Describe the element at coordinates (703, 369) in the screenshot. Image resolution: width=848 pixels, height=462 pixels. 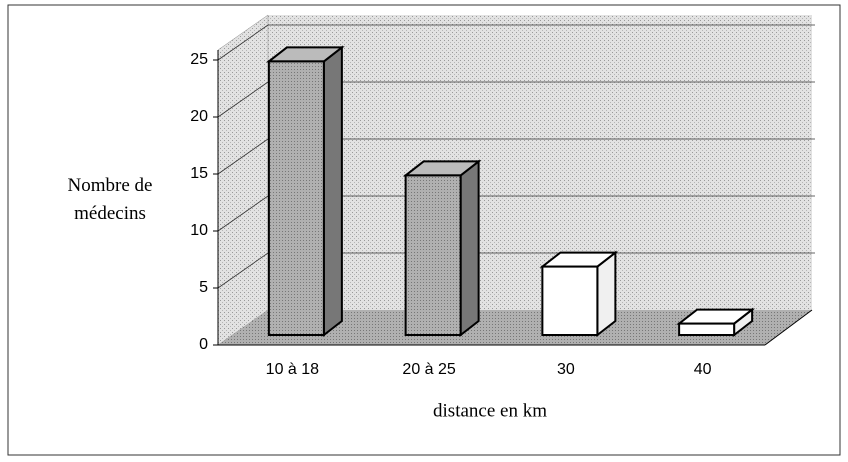
I see `x-tick-label: 40` at that location.